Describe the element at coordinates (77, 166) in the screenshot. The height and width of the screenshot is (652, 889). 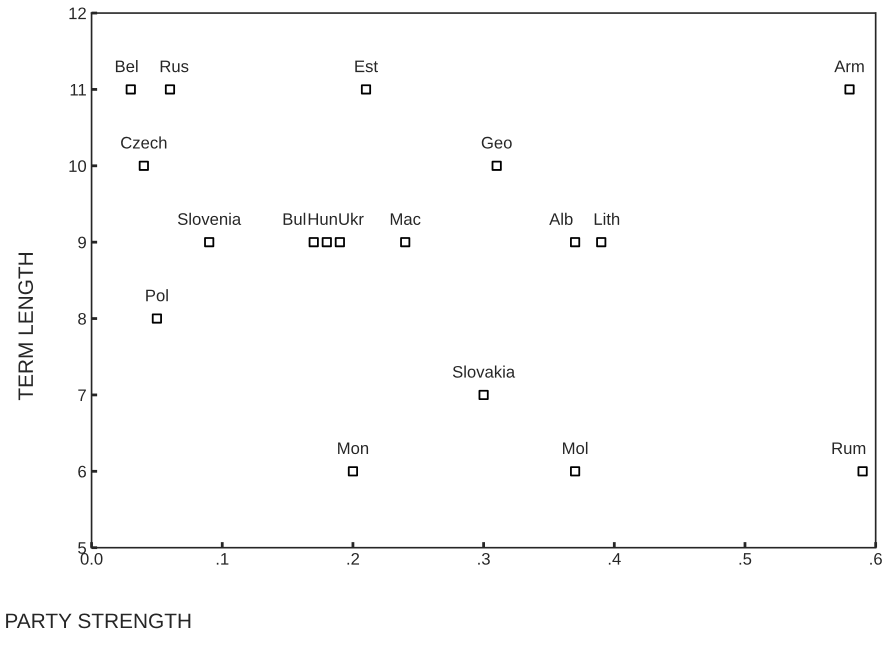
I see `y-tick-label: 10` at that location.